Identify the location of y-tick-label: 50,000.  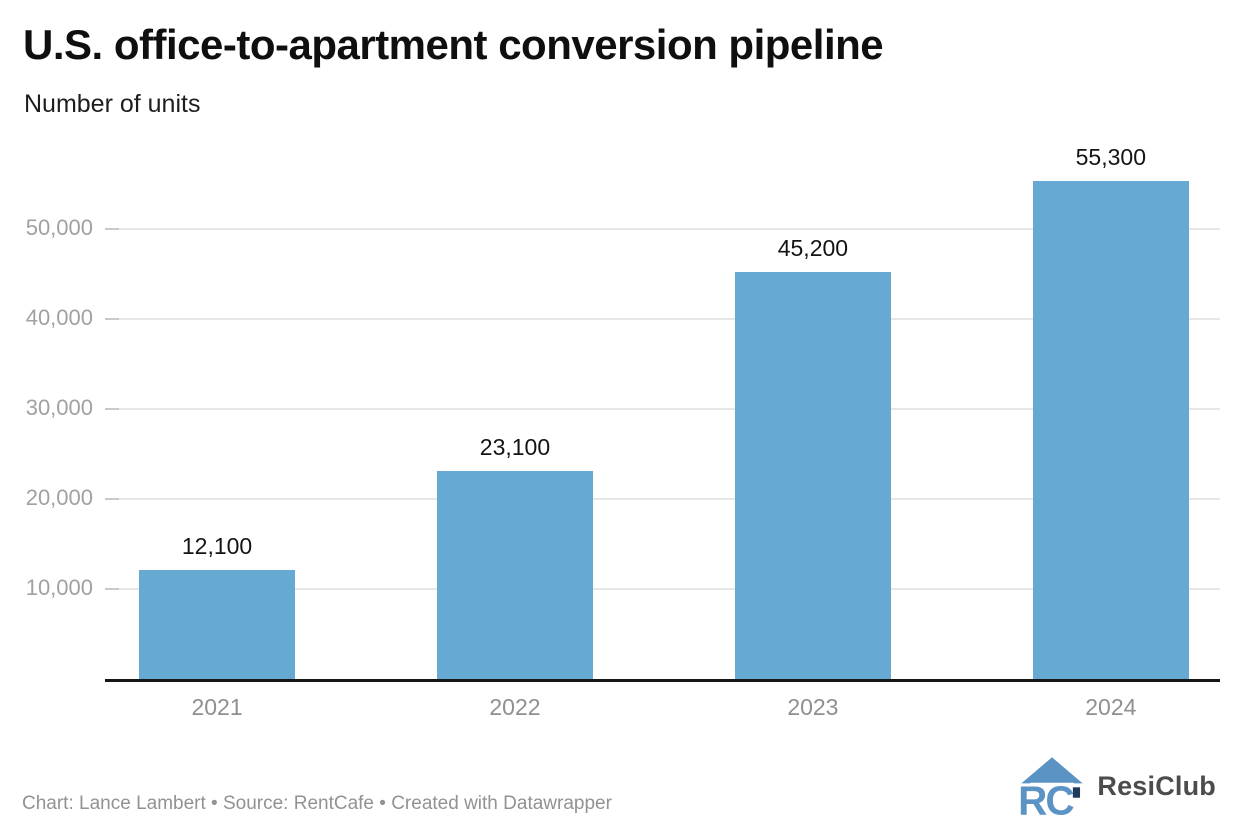
(59, 227).